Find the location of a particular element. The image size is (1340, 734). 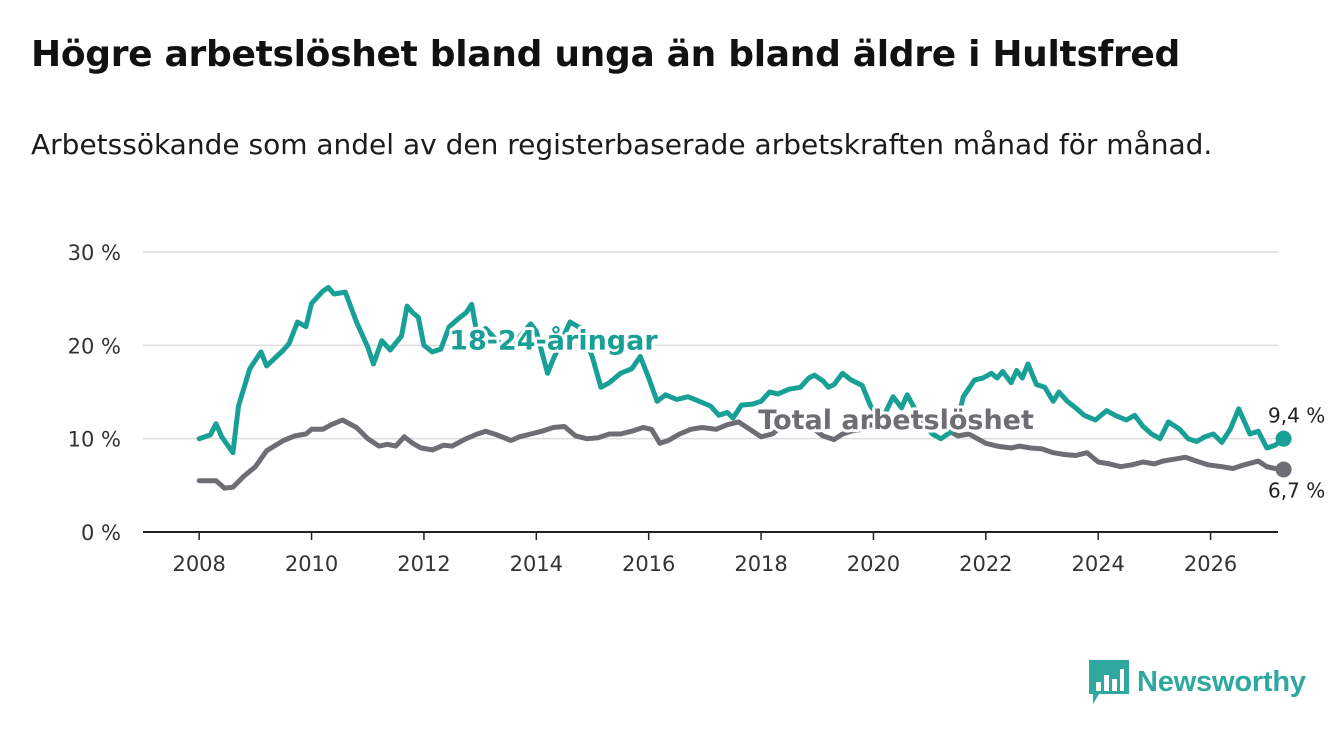

y-tick-label: 30 % is located at coordinates (94, 253).